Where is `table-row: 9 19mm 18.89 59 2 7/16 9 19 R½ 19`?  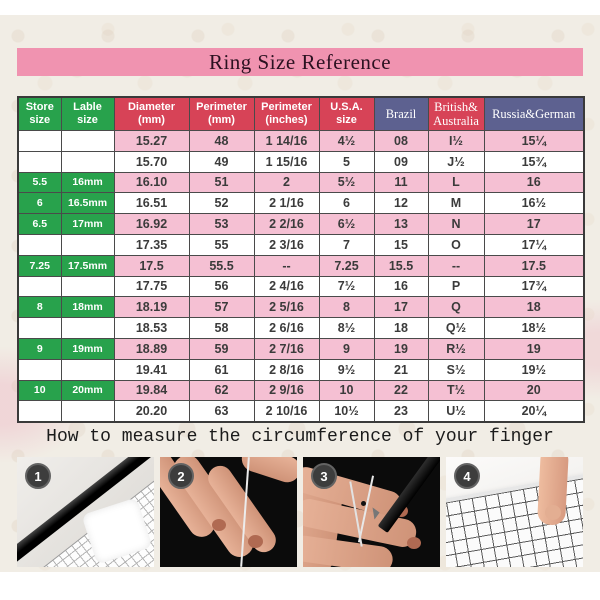
table-row: 9 19mm 18.89 59 2 7/16 9 19 R½ 19 is located at coordinates (301, 348).